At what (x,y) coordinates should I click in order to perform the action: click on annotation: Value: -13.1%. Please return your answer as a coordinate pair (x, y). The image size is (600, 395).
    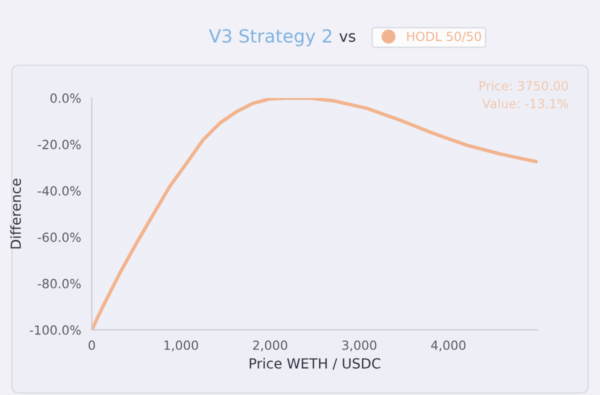
    Looking at the image, I should click on (525, 103).